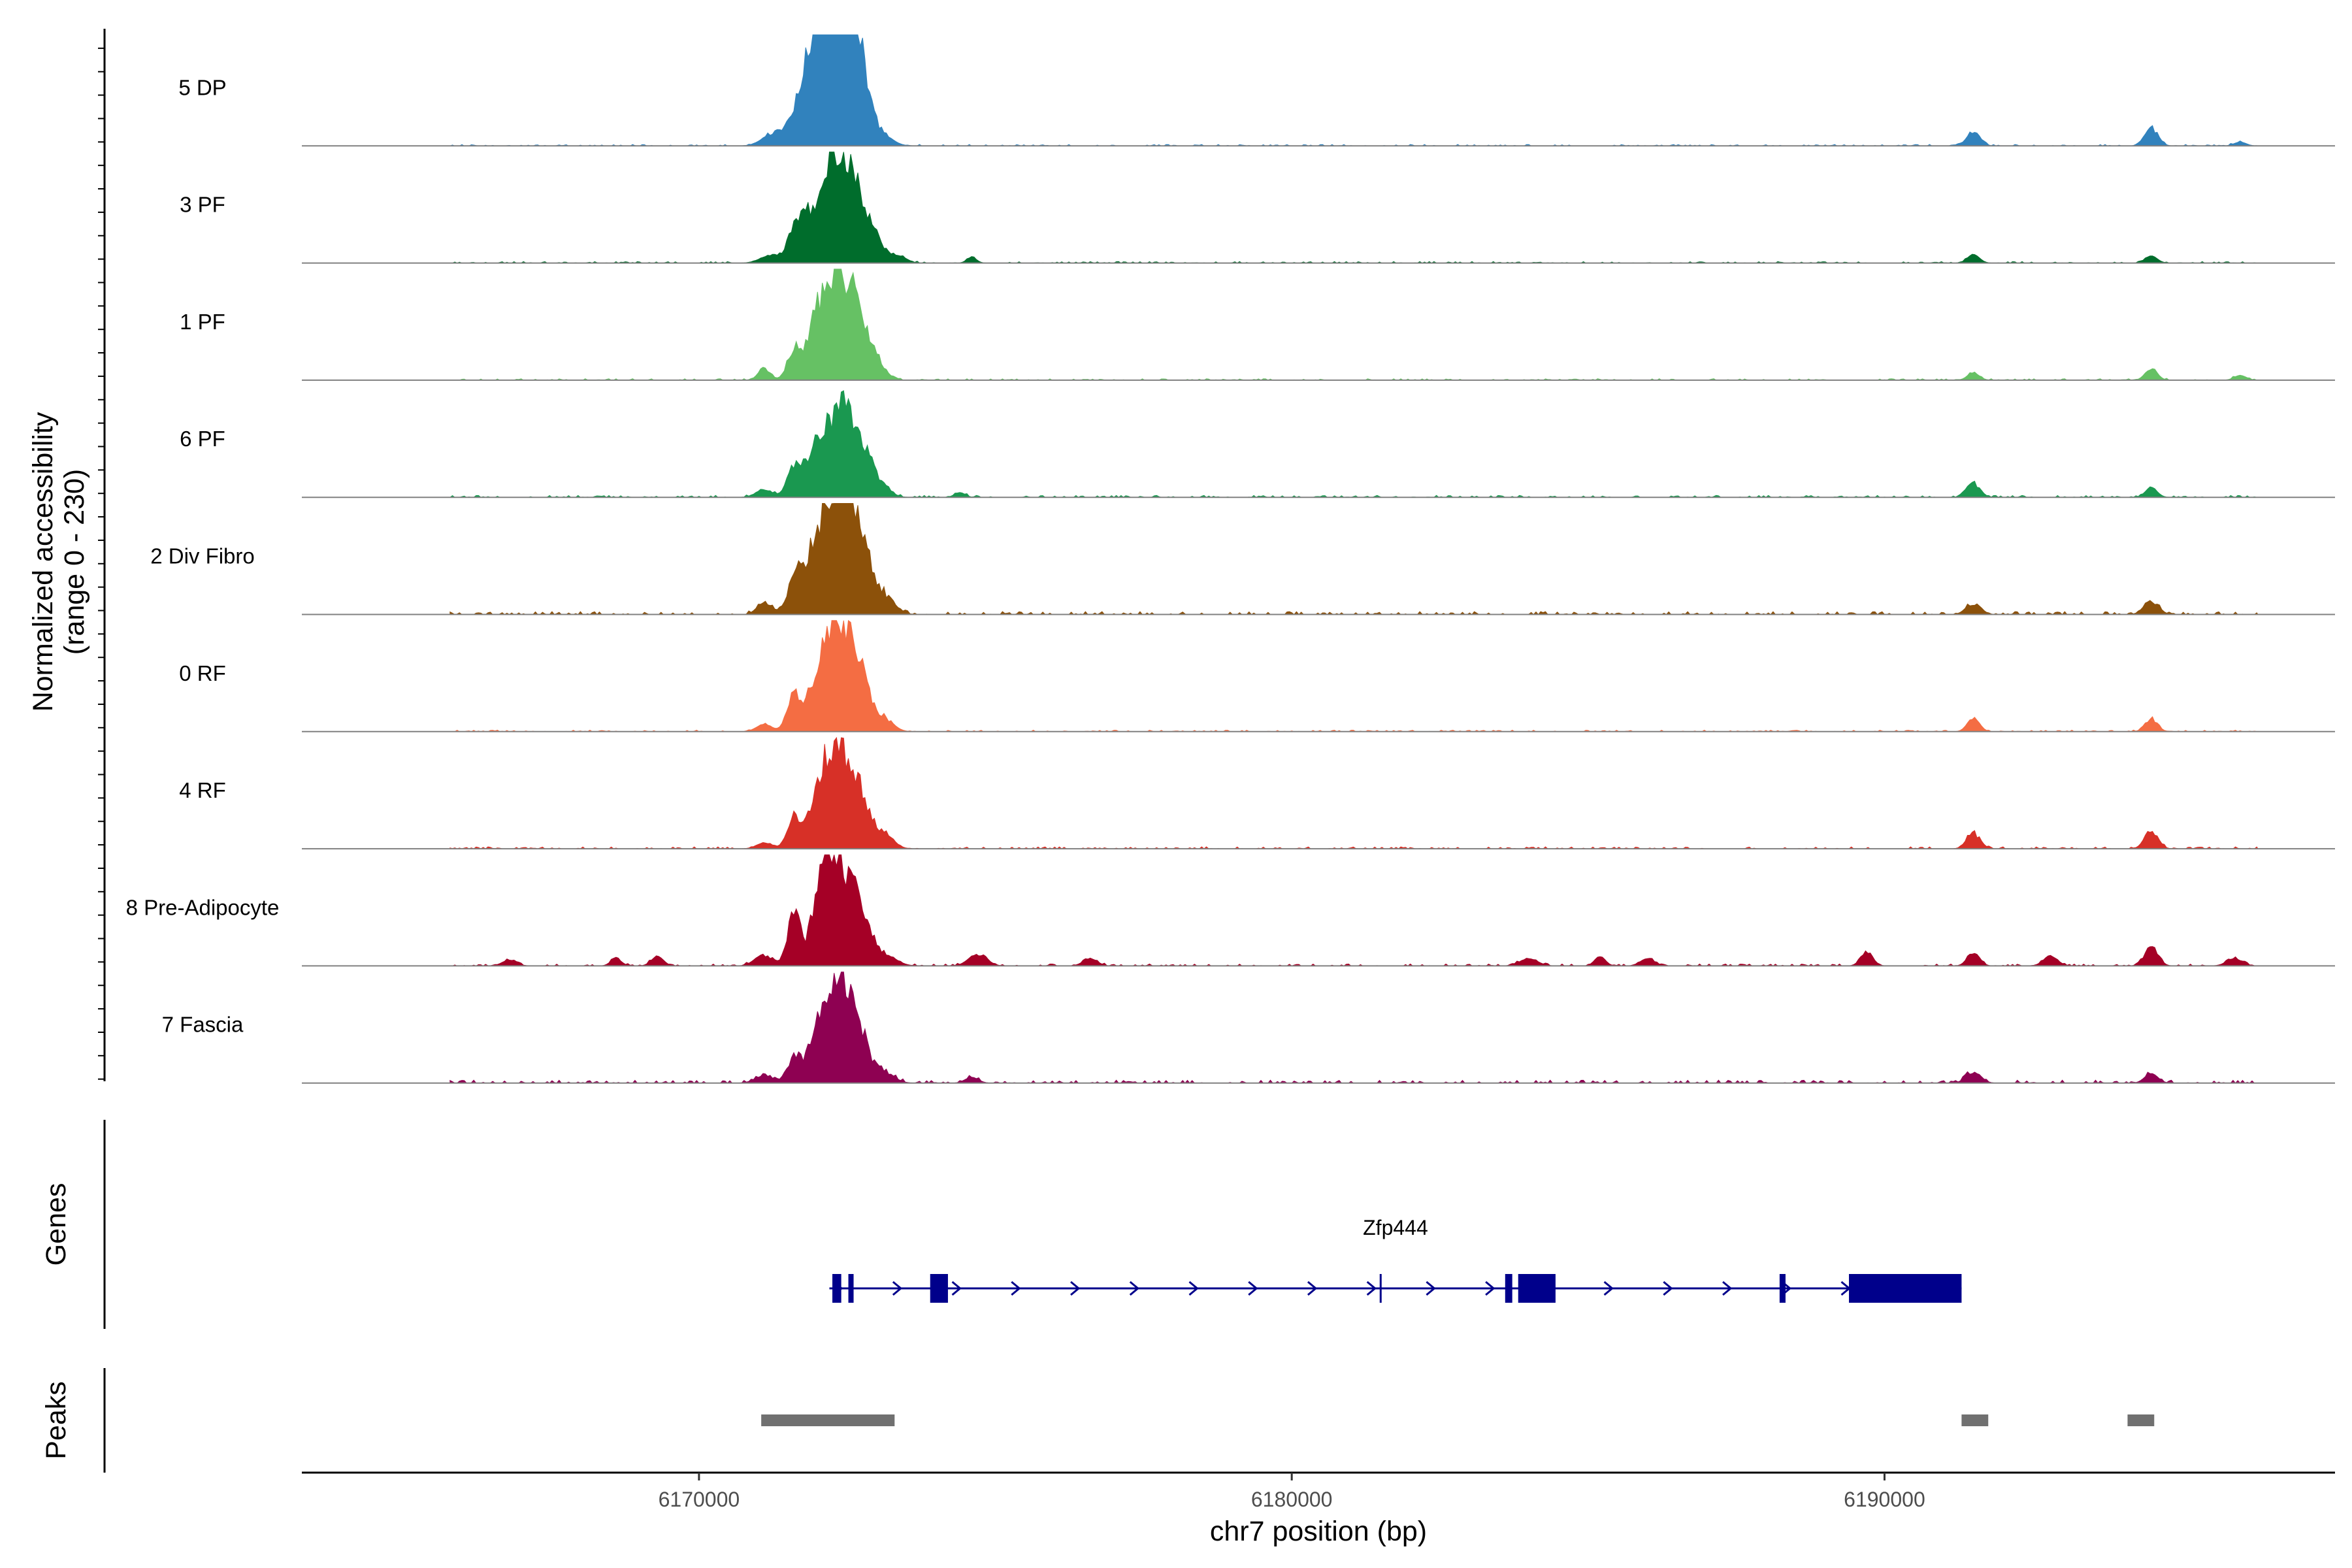 The width and height of the screenshot is (2352, 1568). Describe the element at coordinates (203, 1025) in the screenshot. I see `track-label: 7 Fascia` at that location.